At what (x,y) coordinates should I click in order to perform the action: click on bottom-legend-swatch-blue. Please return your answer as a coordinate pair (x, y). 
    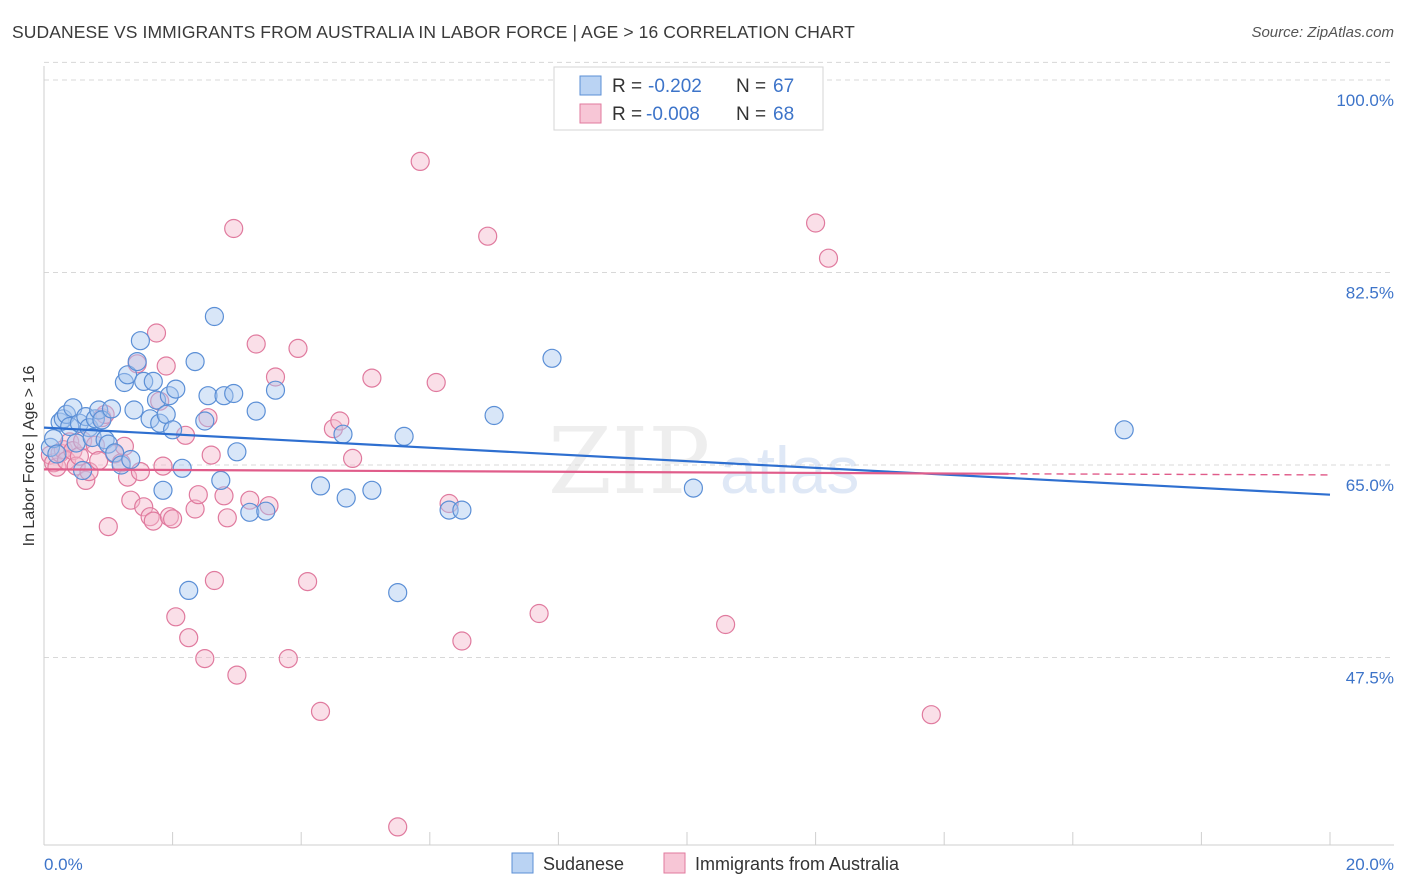
    Looking at the image, I should click on (522, 863).